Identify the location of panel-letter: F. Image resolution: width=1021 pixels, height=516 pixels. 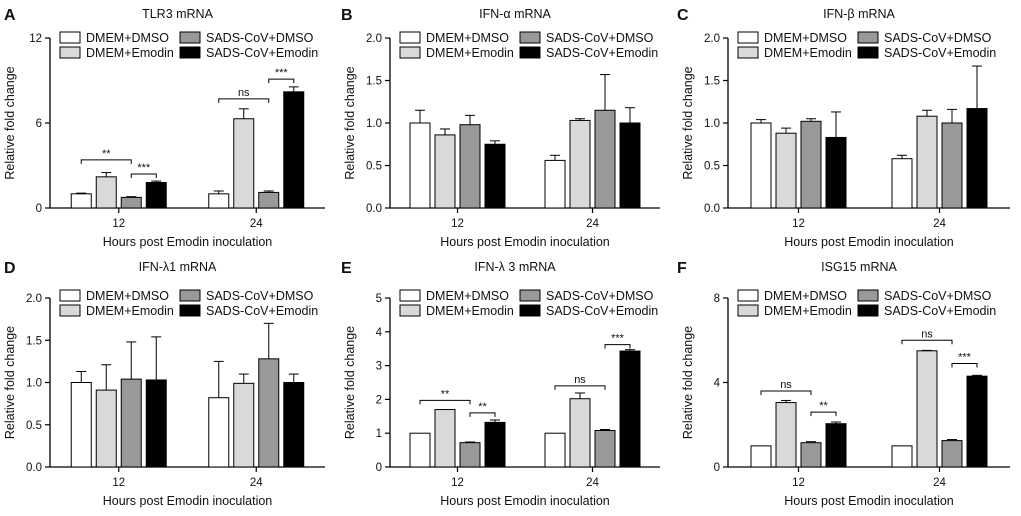
(682, 268).